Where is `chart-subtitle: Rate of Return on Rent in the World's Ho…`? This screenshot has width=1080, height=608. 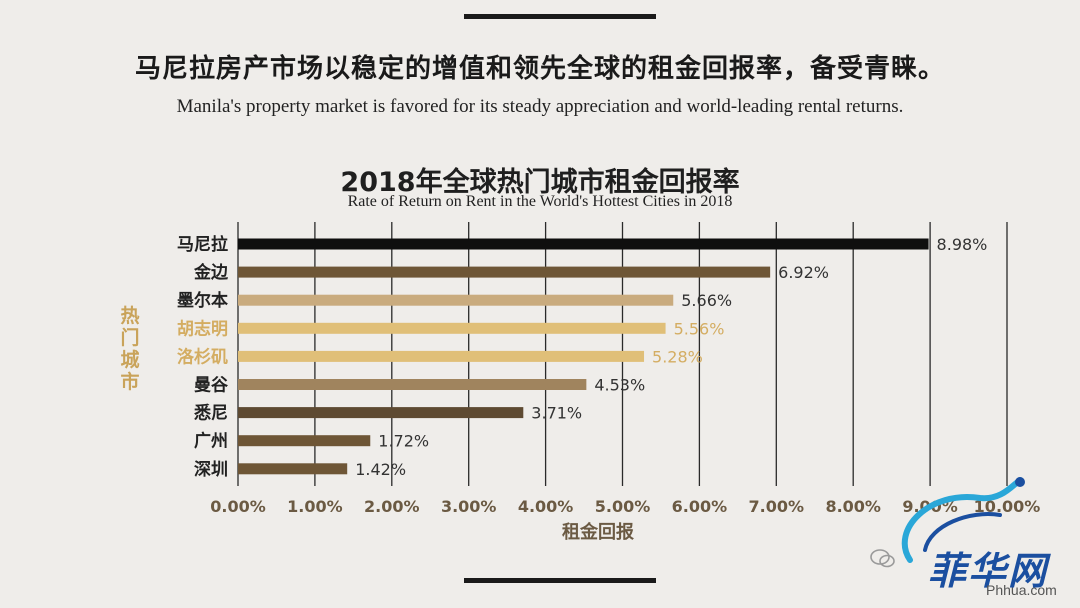 chart-subtitle: Rate of Return on Rent in the World's Ho… is located at coordinates (540, 201).